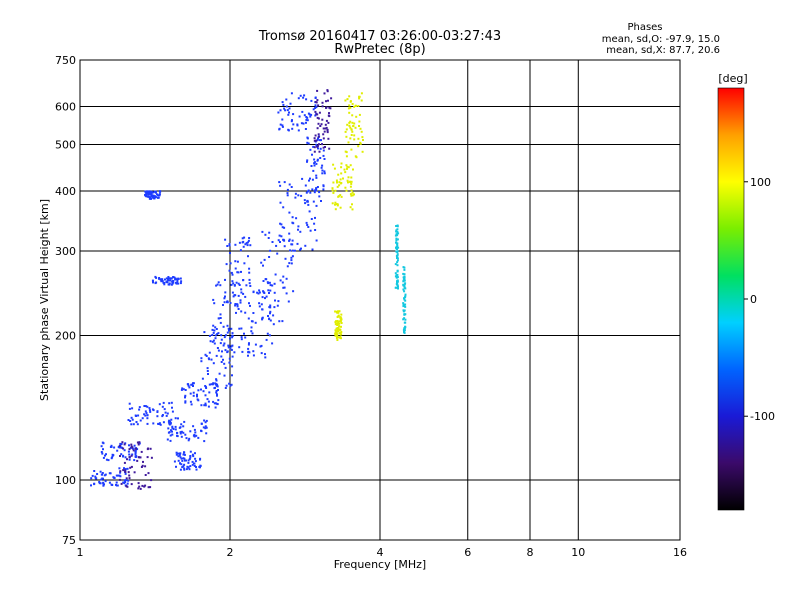 This screenshot has height=600, width=800. What do you see at coordinates (753, 299) in the screenshot?
I see `colorbar-tick-label: 0` at bounding box center [753, 299].